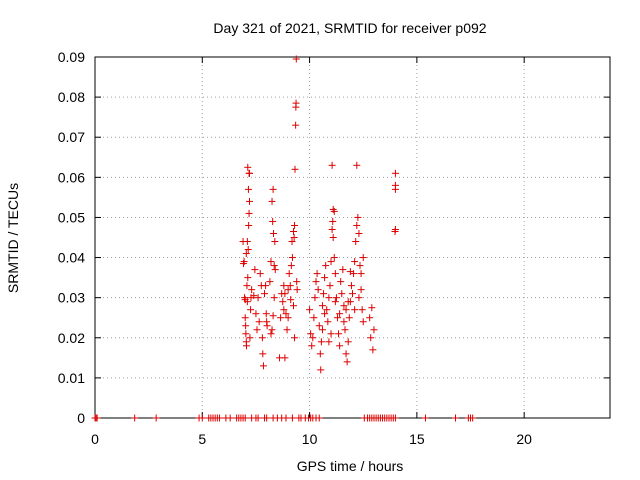 The height and width of the screenshot is (480, 640). I want to click on y-tick-label: 0.01, so click(71, 378).